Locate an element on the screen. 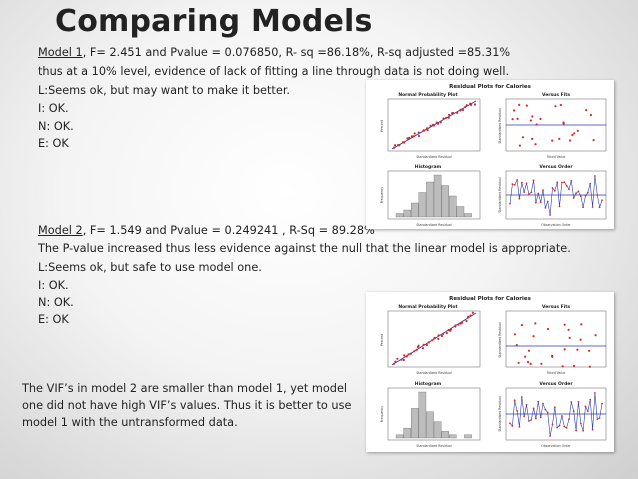  model2-linearity: L:Seems ok, but safe to use model one. is located at coordinates (150, 267).